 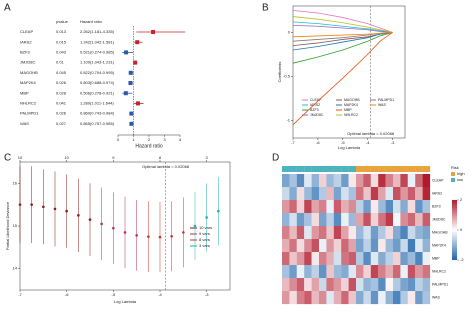 What do you see at coordinates (437, 193) in the screenshot?
I see `row-label: IARS2` at bounding box center [437, 193].